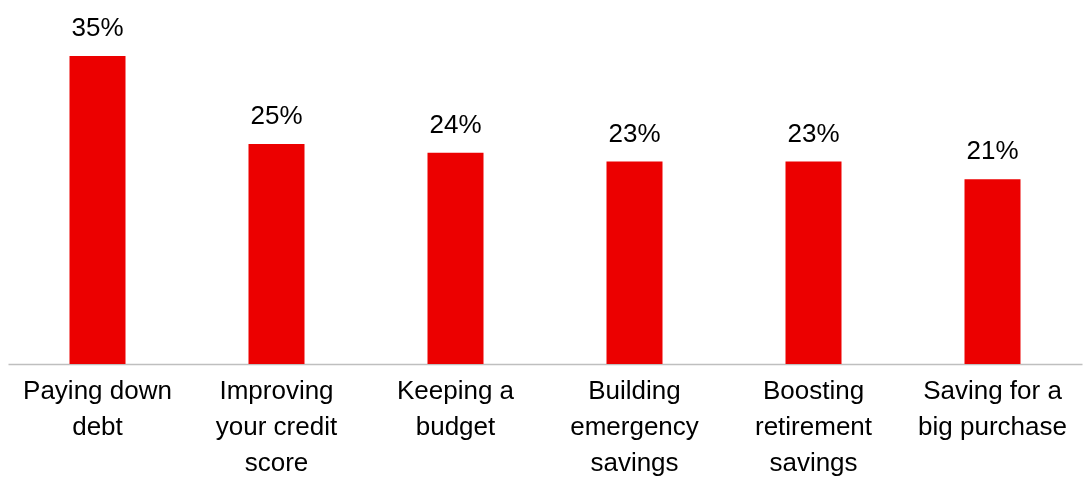  Describe the element at coordinates (992, 150) in the screenshot. I see `data-label: 21%` at that location.